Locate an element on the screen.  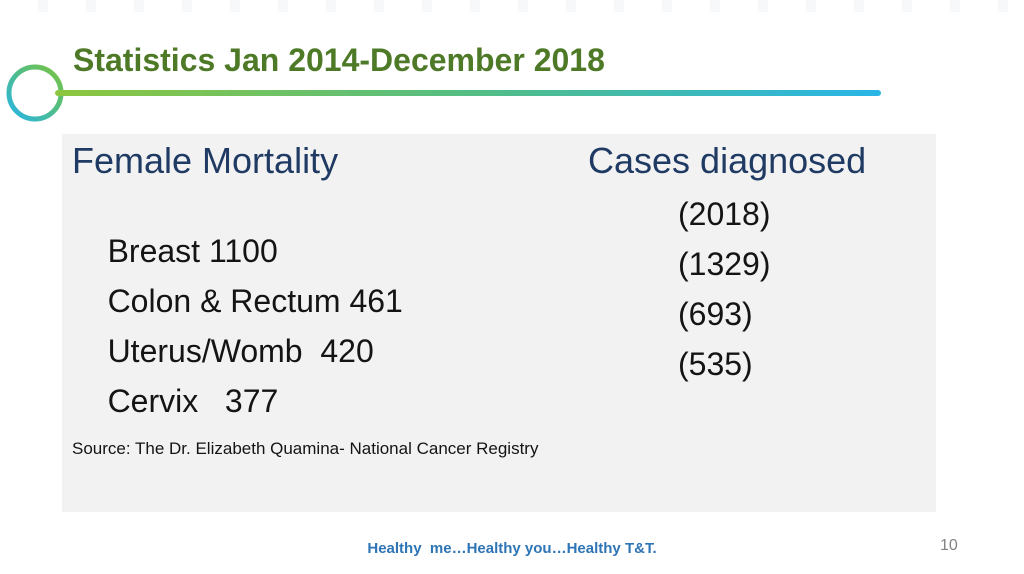
cases-value: (693) is located at coordinates (715, 314).